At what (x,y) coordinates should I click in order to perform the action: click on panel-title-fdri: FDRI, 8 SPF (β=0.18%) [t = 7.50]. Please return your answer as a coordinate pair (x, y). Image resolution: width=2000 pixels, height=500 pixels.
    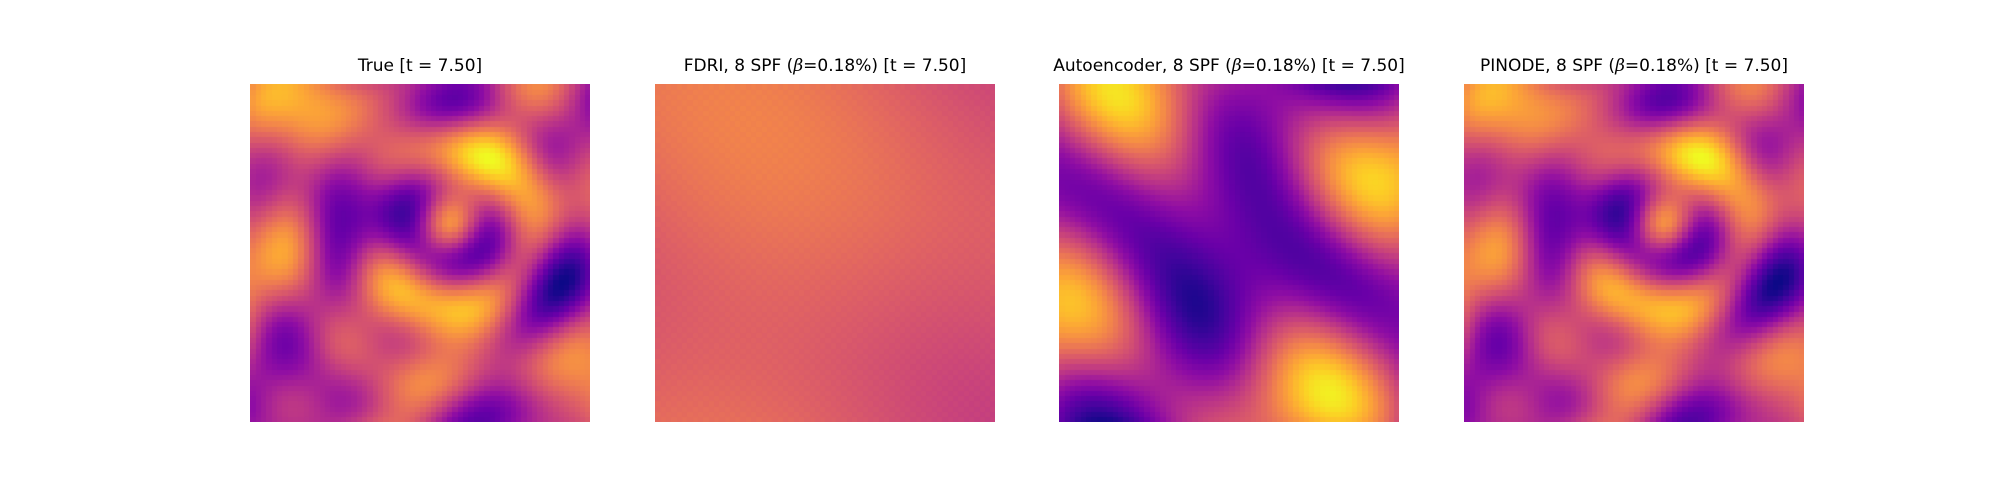
    Looking at the image, I should click on (825, 66).